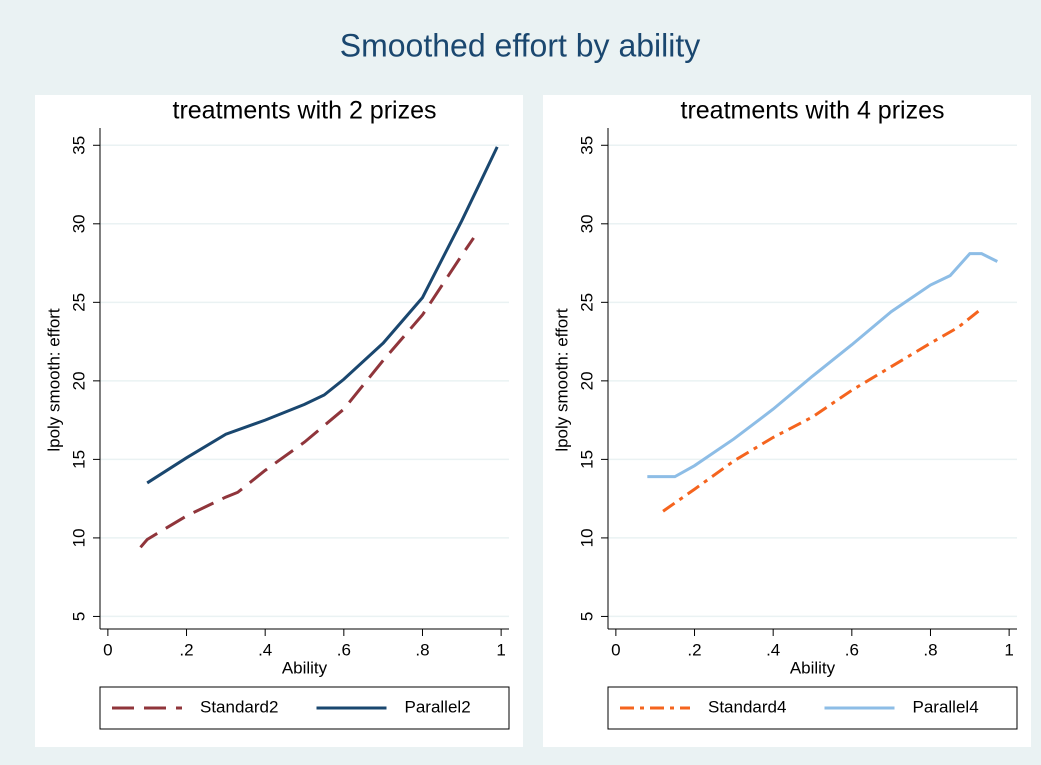  Describe the element at coordinates (305, 111) in the screenshot. I see `panel-title: treatments with 2 prizes` at that location.